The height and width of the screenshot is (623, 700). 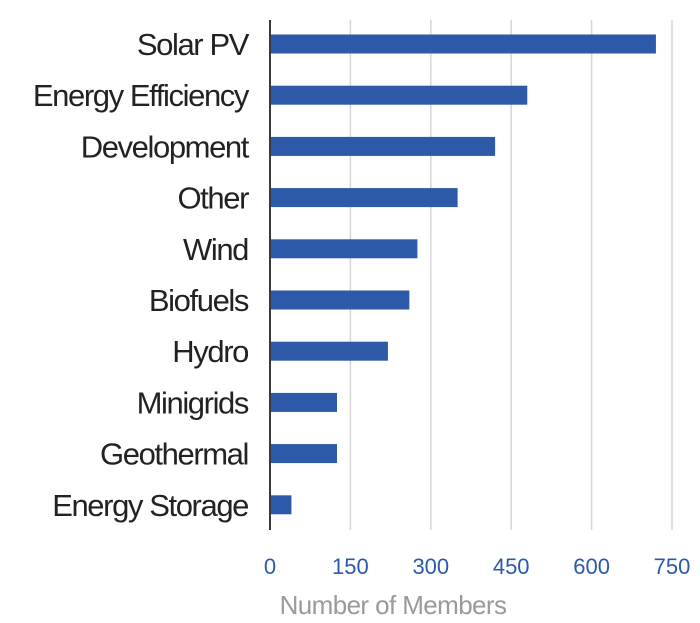 What do you see at coordinates (193, 402) in the screenshot?
I see `category-label-minigrids: Minigrids` at bounding box center [193, 402].